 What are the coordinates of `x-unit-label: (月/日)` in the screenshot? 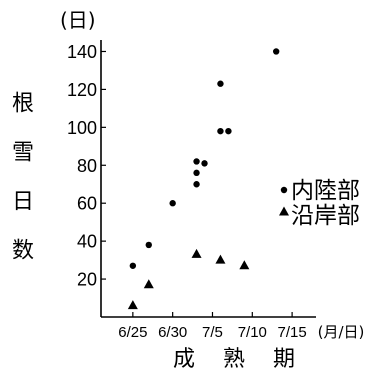 It's located at (341, 332).